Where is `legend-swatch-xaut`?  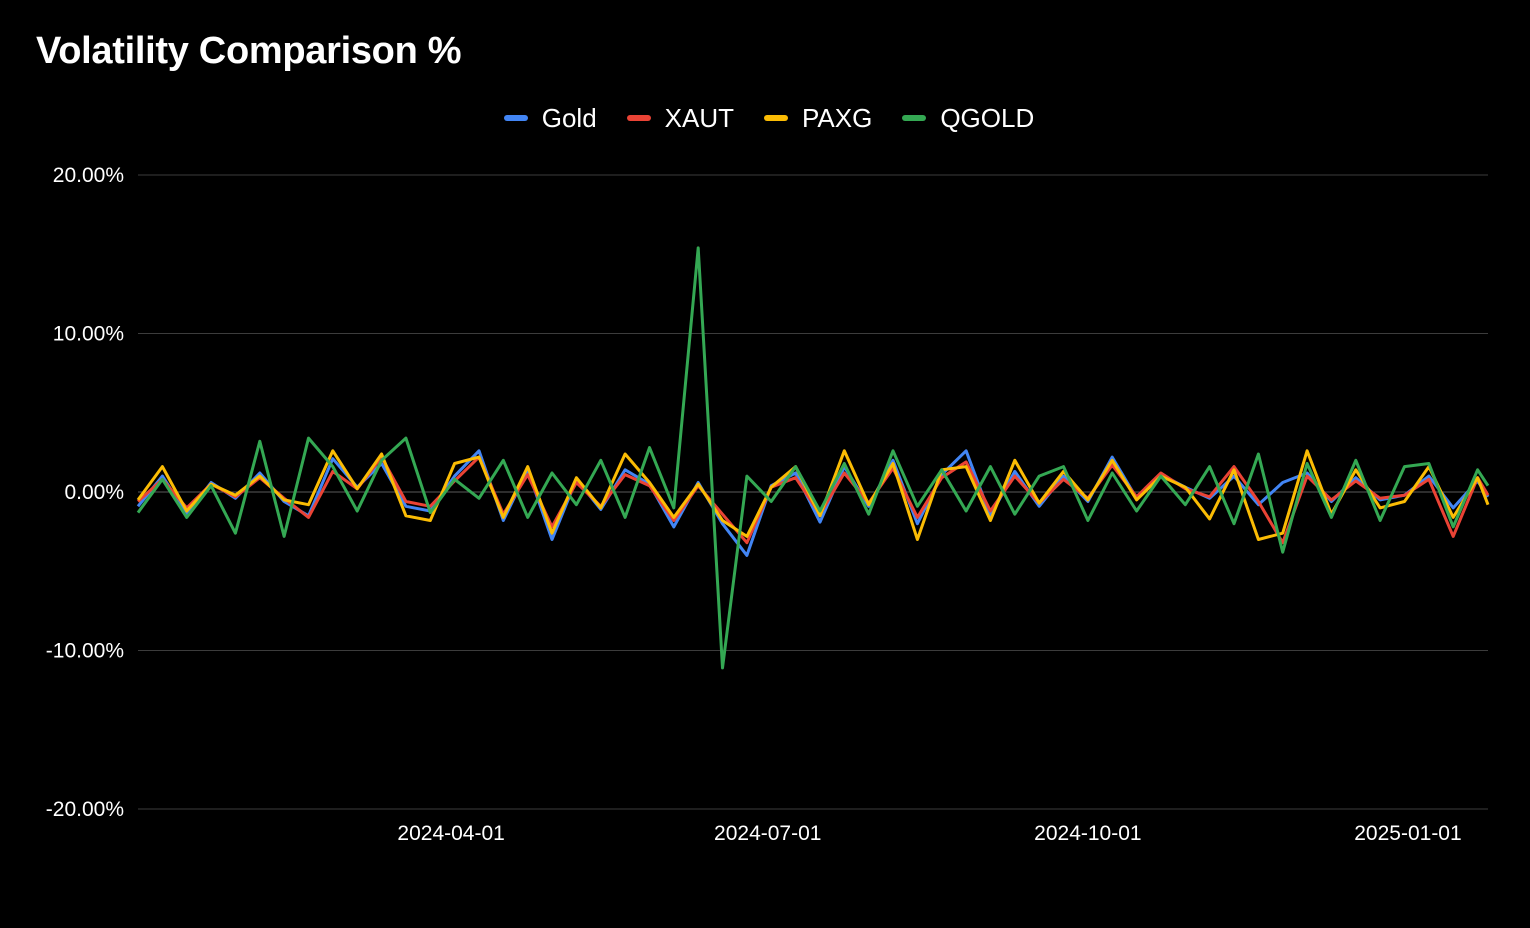 legend-swatch-xaut is located at coordinates (638, 118).